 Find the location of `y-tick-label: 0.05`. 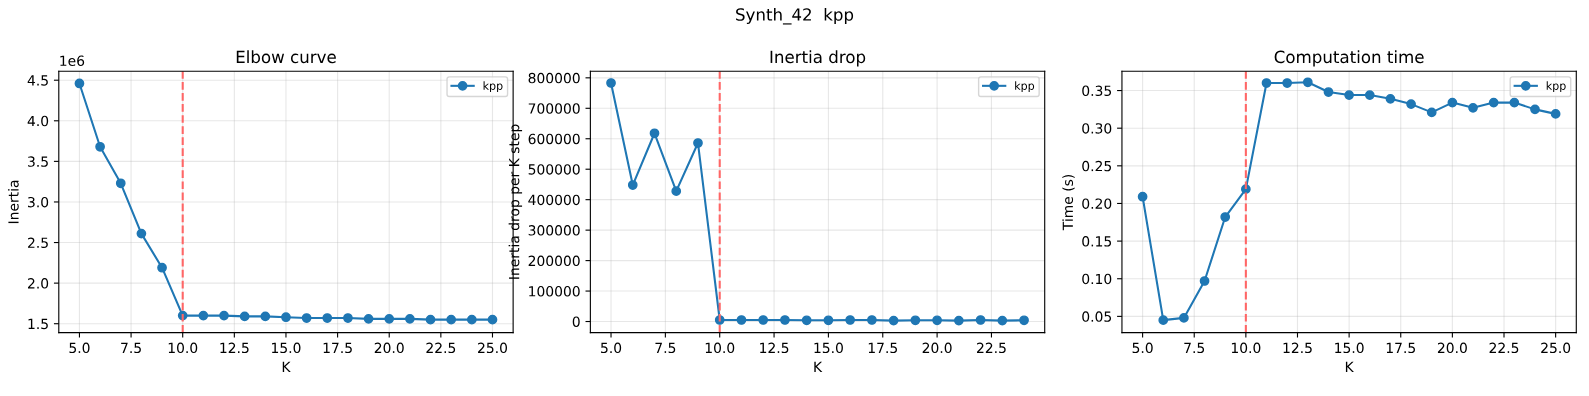

y-tick-label: 0.05 is located at coordinates (1097, 316).